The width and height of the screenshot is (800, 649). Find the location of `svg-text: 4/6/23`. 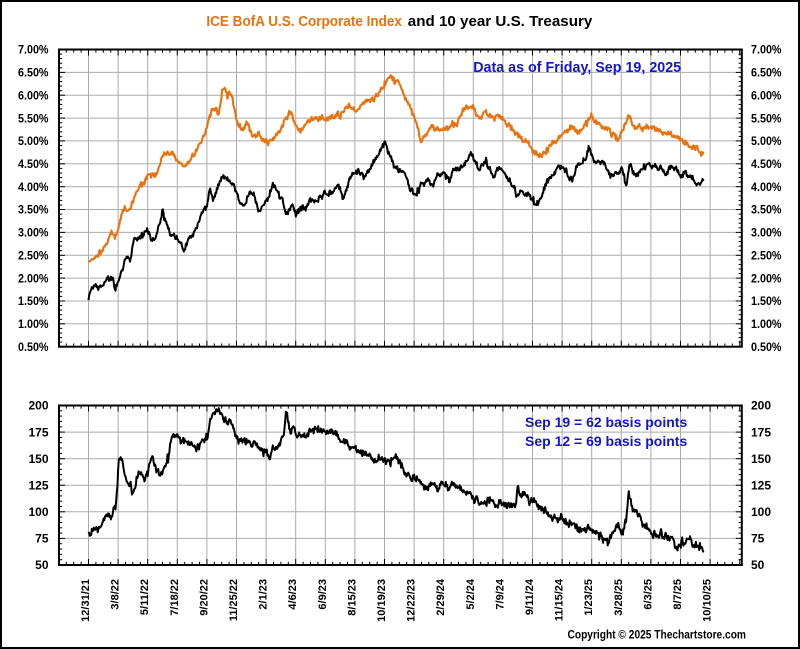

svg-text: 4/6/23 is located at coordinates (293, 594).